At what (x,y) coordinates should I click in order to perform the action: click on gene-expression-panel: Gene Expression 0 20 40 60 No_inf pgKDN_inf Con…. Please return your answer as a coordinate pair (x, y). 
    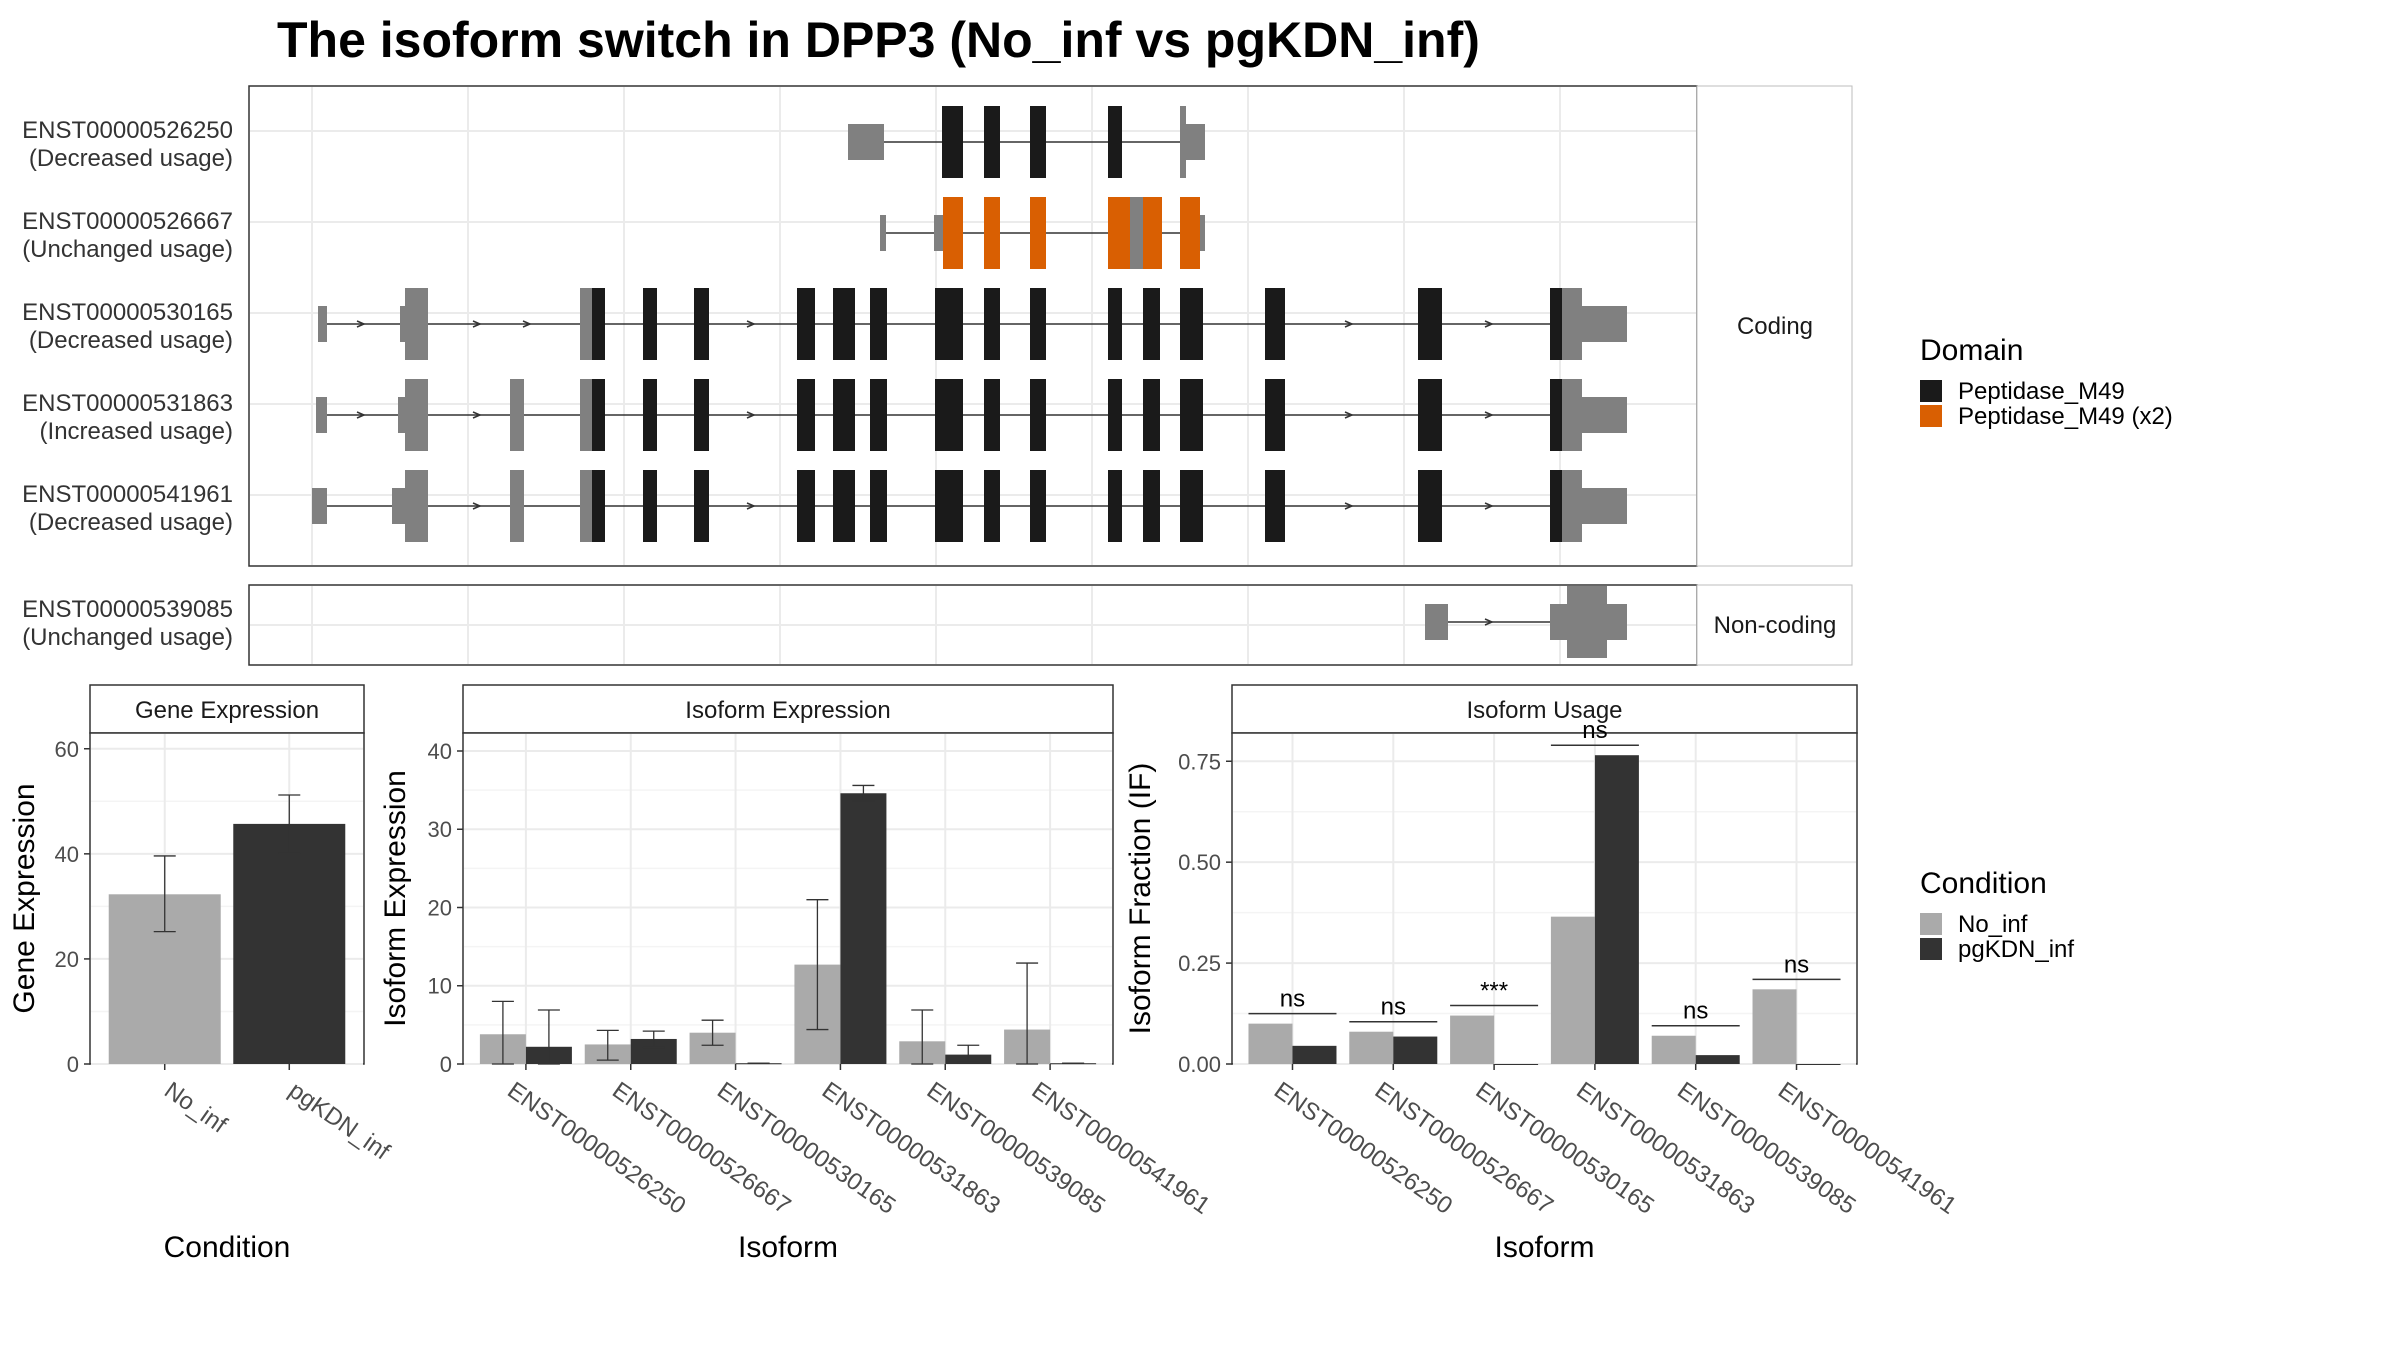
    Looking at the image, I should click on (201, 974).